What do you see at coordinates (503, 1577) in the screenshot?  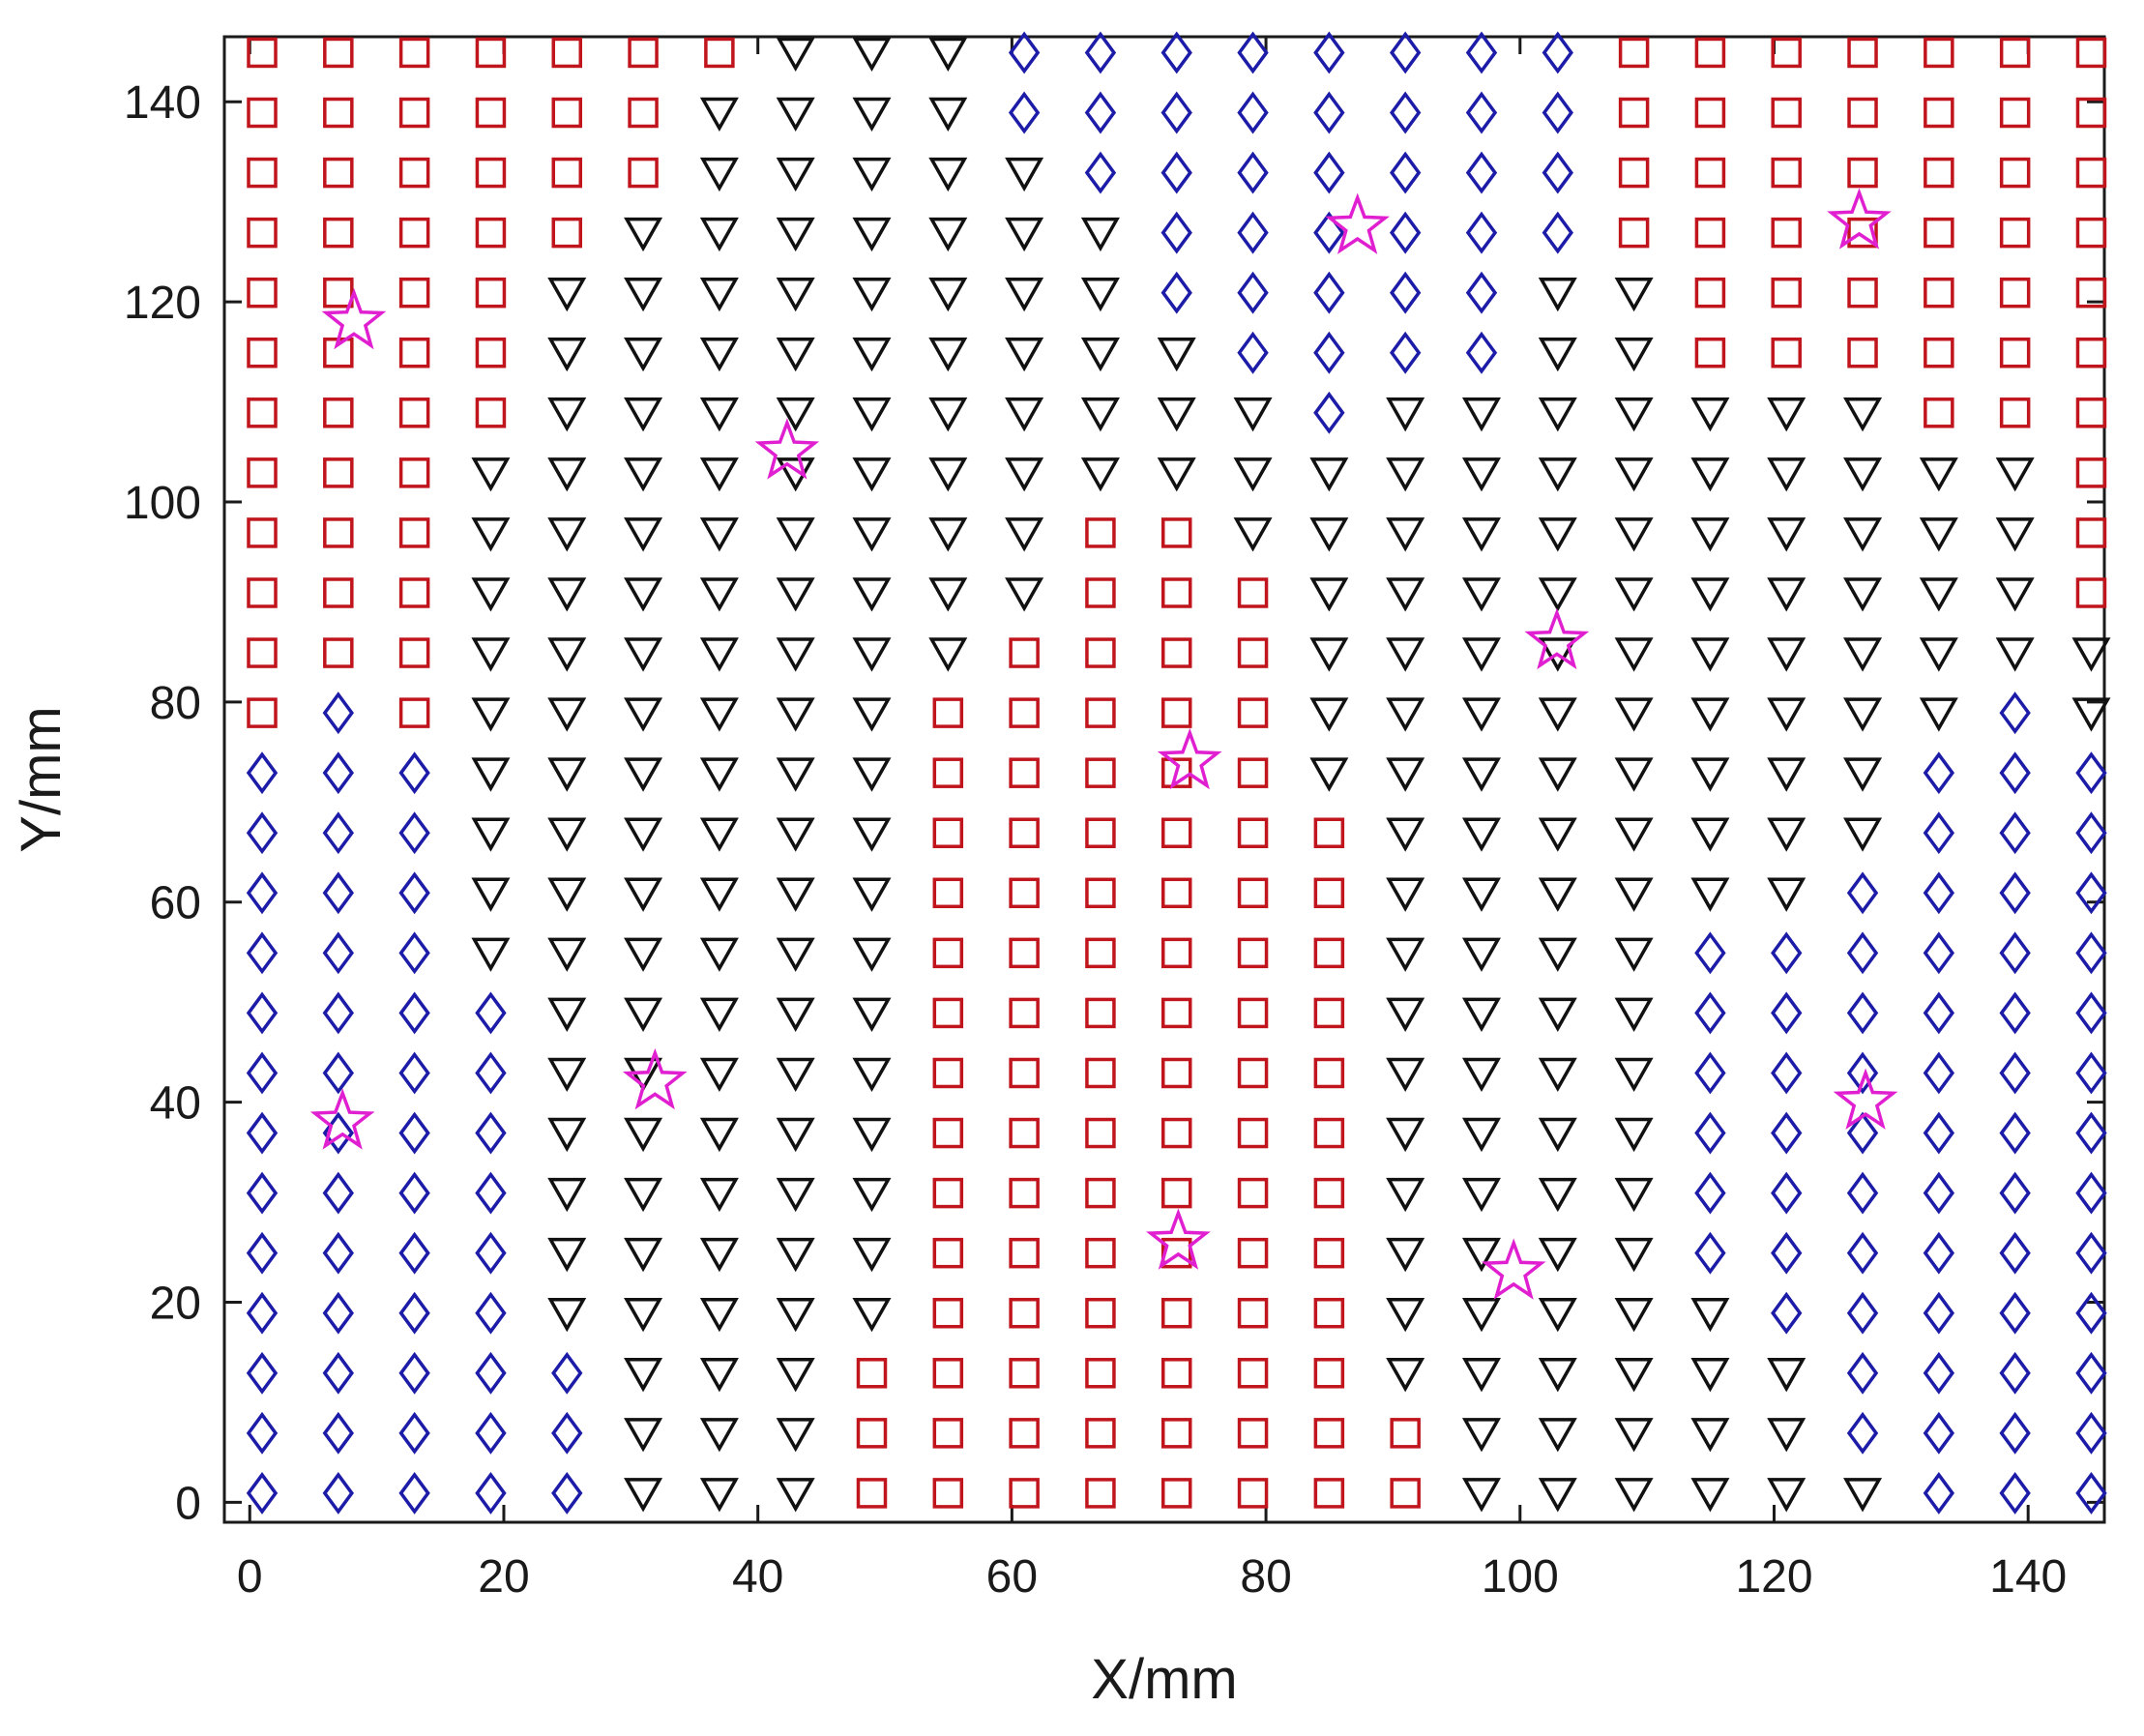 I see `x-tick-label: 20` at bounding box center [503, 1577].